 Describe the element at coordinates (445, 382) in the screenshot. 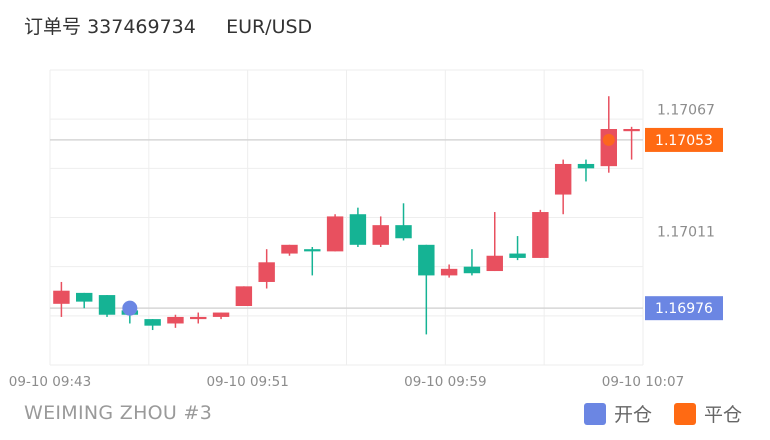

I see `x-tick-label: 09-10 09:59` at that location.